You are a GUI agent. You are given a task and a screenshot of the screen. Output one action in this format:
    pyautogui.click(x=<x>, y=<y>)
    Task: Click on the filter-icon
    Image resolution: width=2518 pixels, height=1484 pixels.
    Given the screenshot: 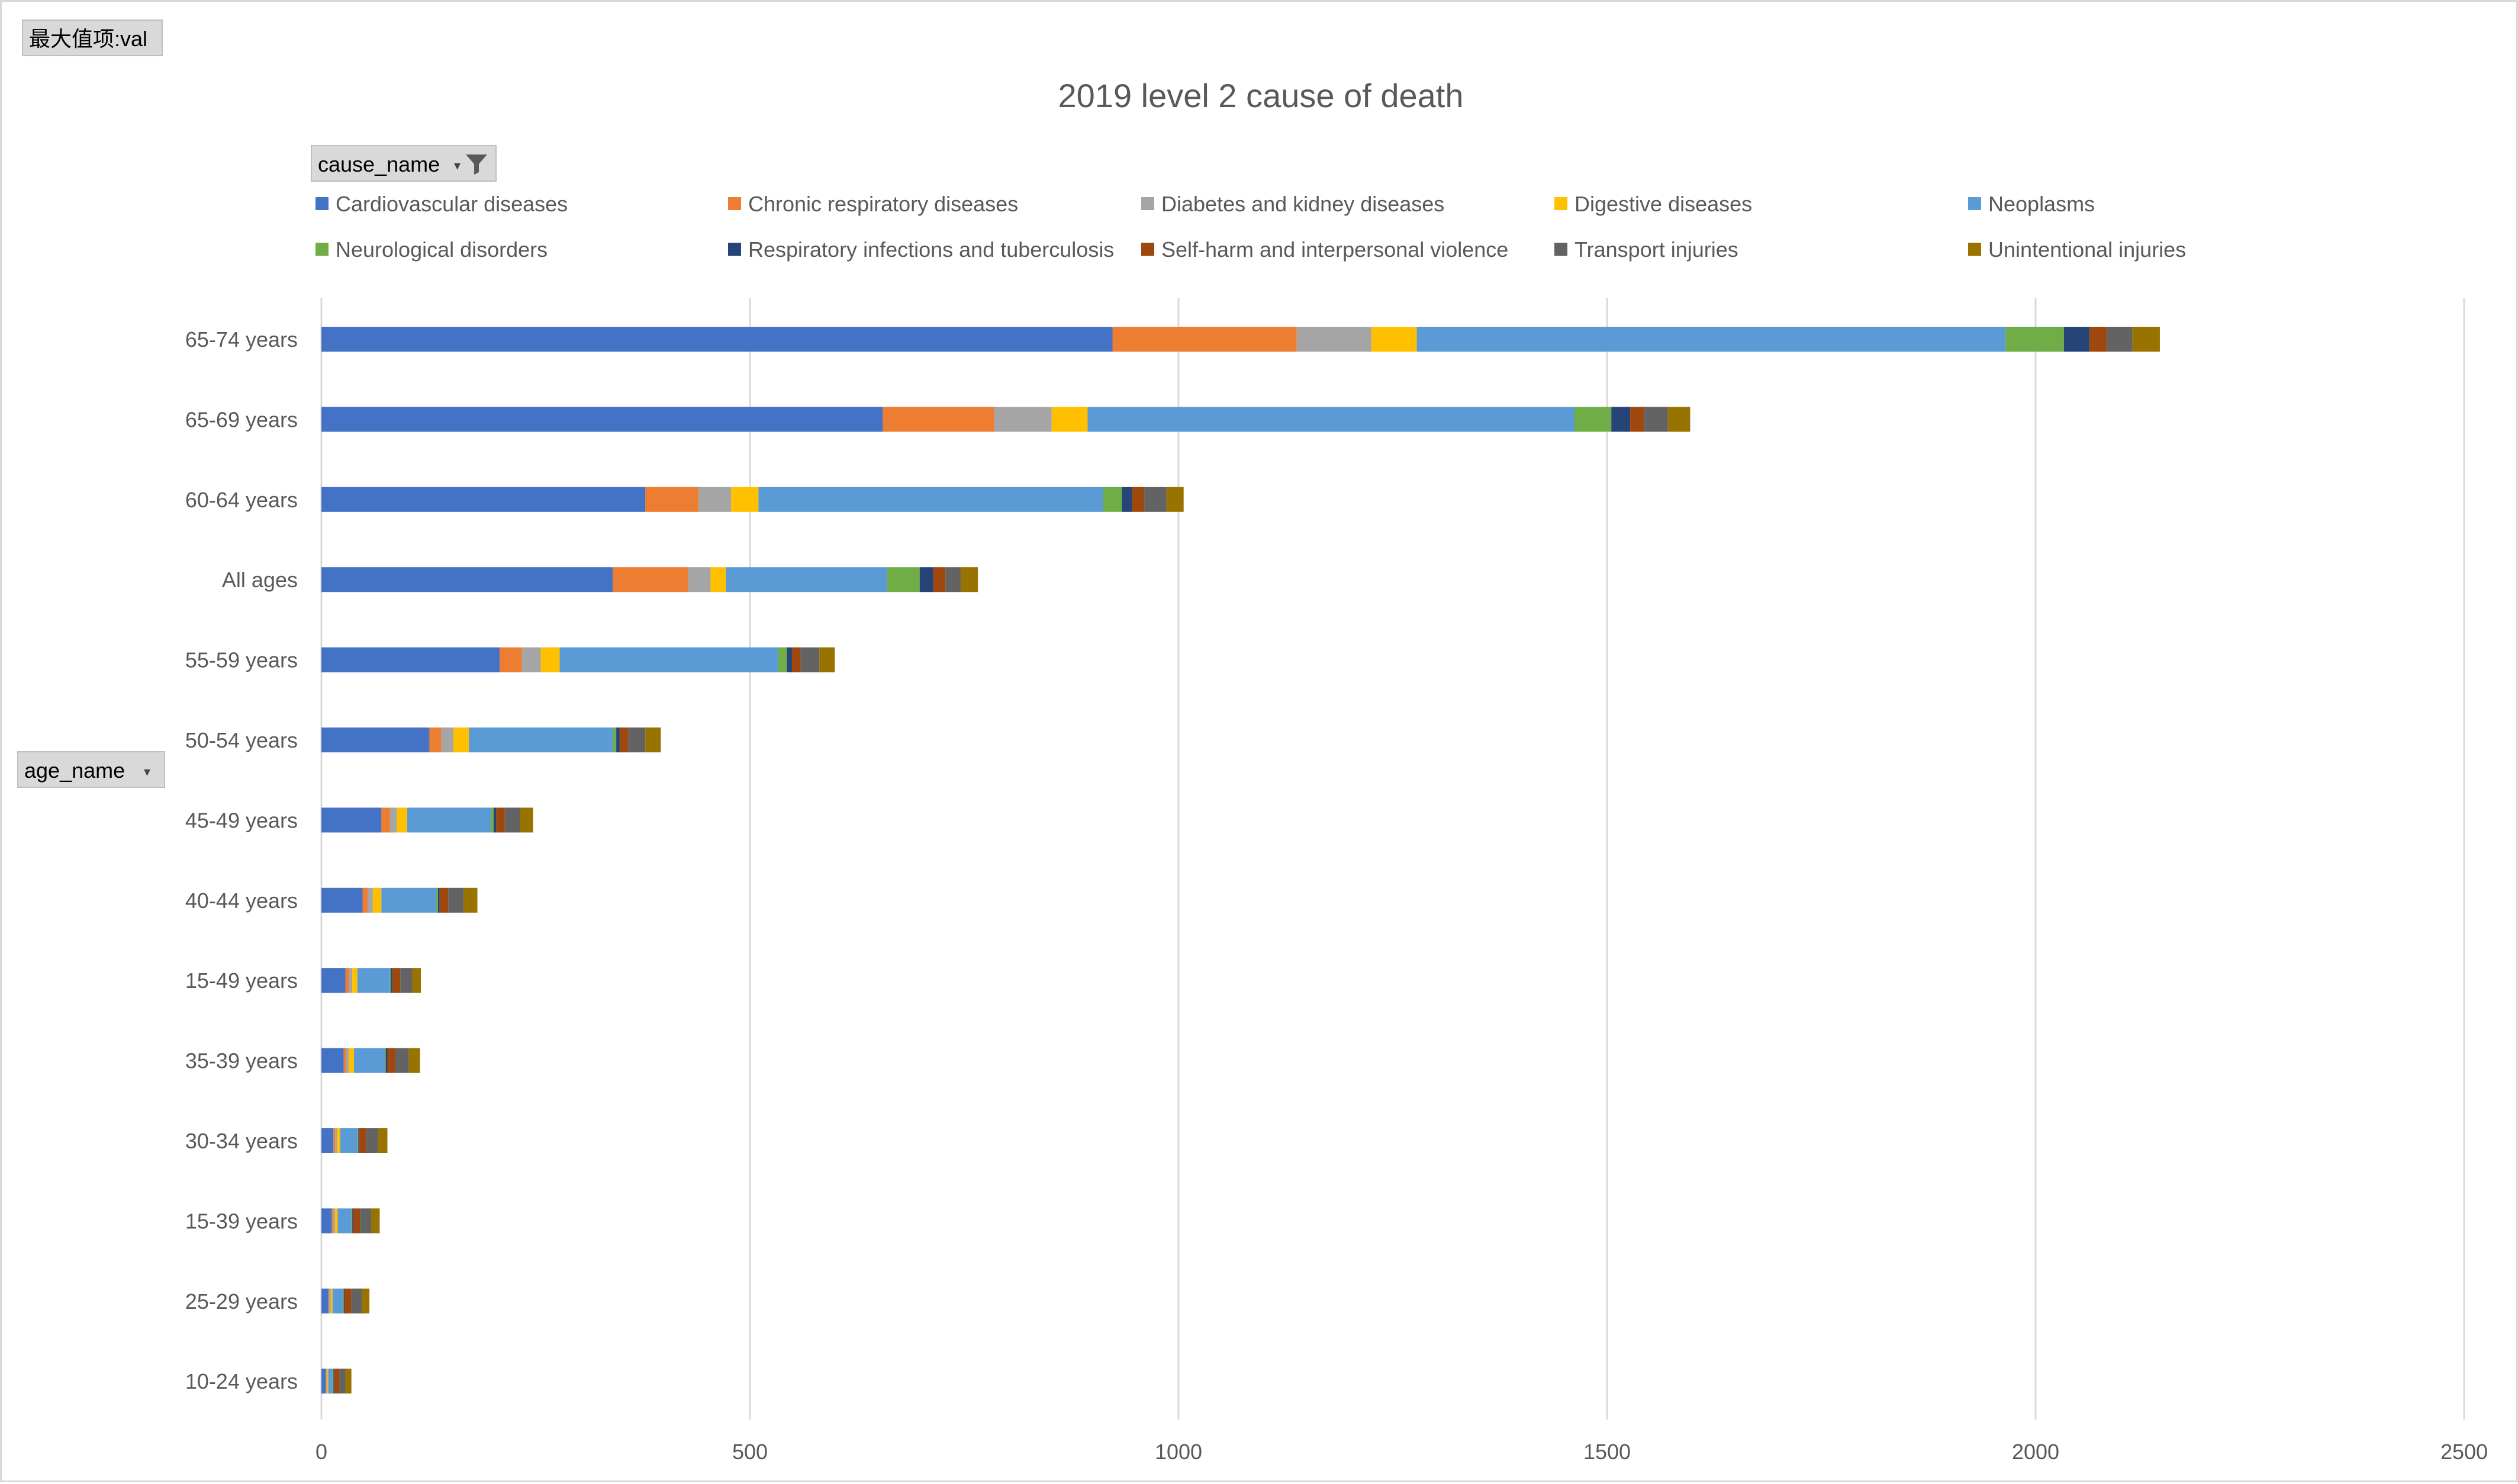 What is the action you would take?
    pyautogui.click(x=476, y=164)
    